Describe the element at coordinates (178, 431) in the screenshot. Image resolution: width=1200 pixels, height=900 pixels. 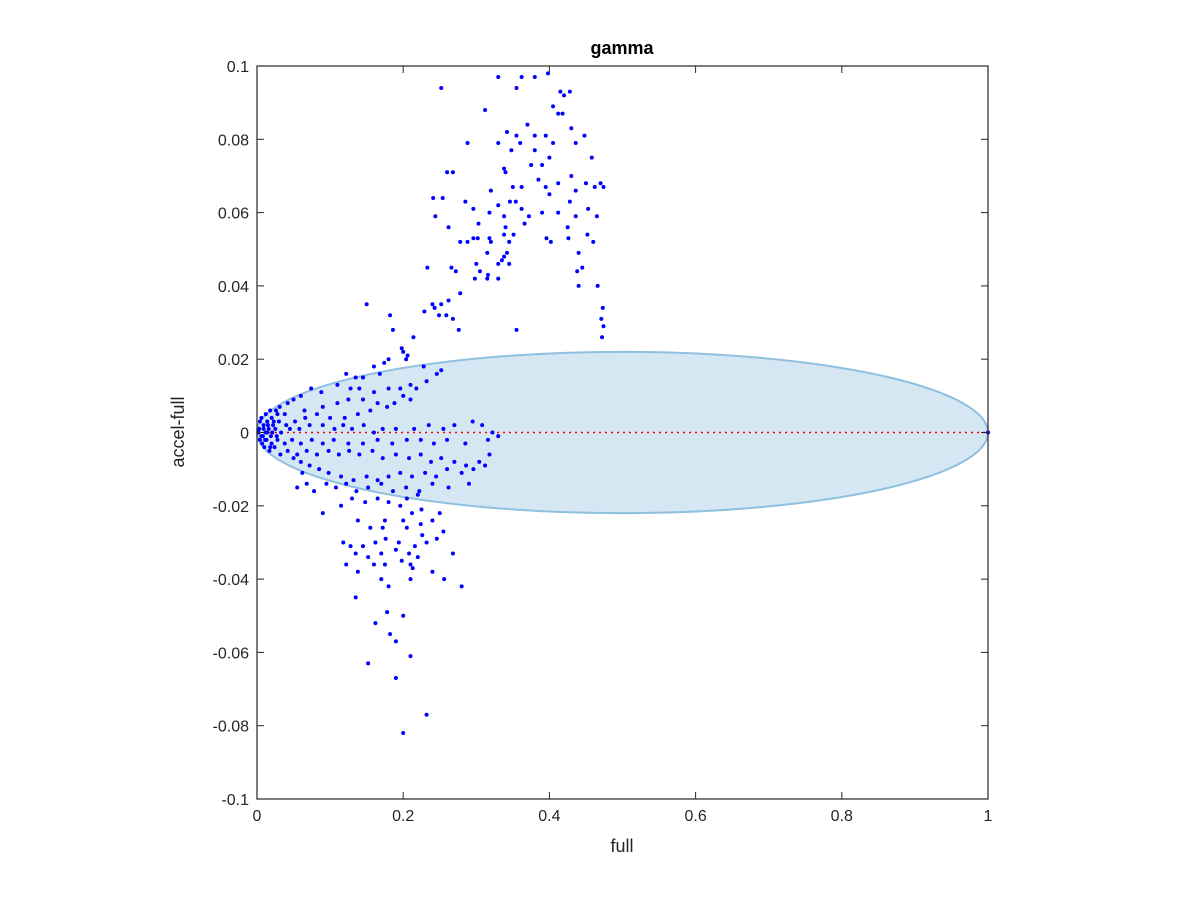
I see `y-axis-label: accel-full` at that location.